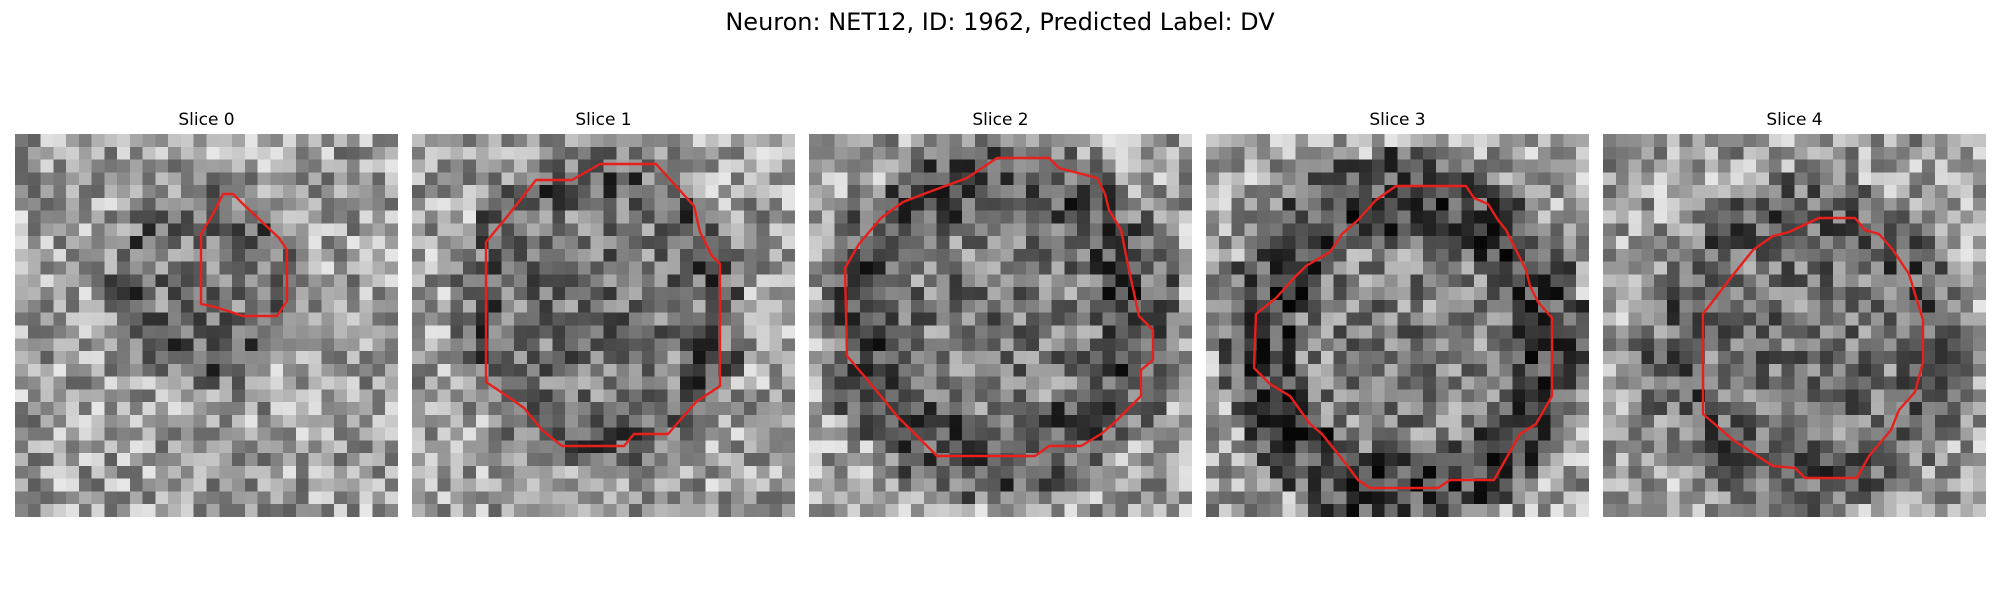  What do you see at coordinates (603, 120) in the screenshot?
I see `panel-title: Slice 1` at bounding box center [603, 120].